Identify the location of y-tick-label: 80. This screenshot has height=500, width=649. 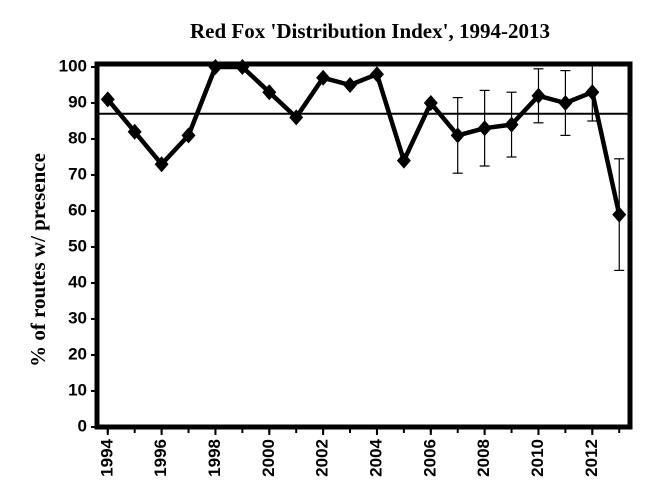
(77, 137).